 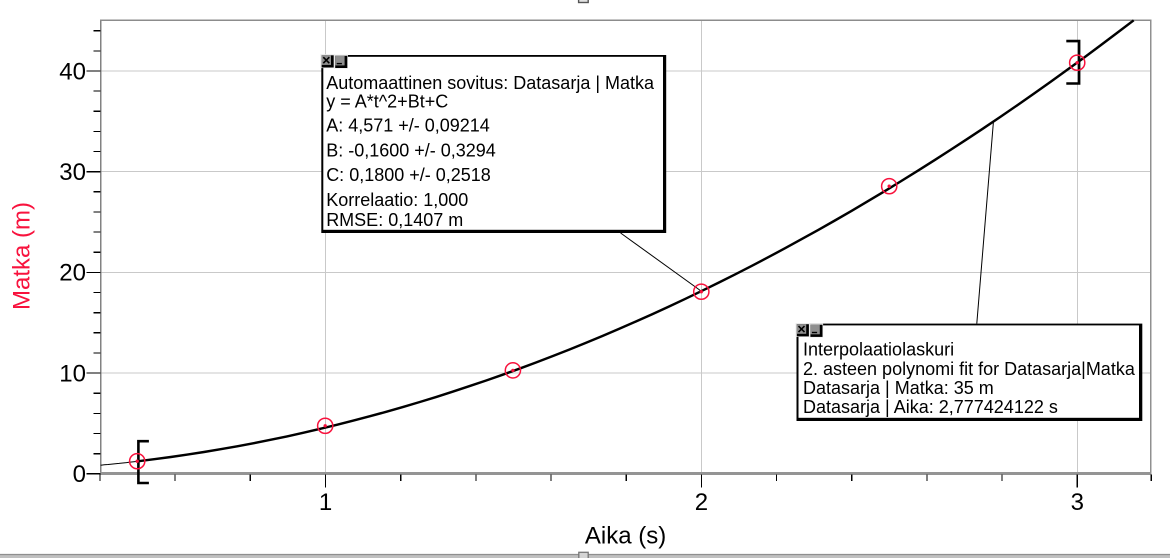 What do you see at coordinates (701, 502) in the screenshot?
I see `svg-text: 2` at bounding box center [701, 502].